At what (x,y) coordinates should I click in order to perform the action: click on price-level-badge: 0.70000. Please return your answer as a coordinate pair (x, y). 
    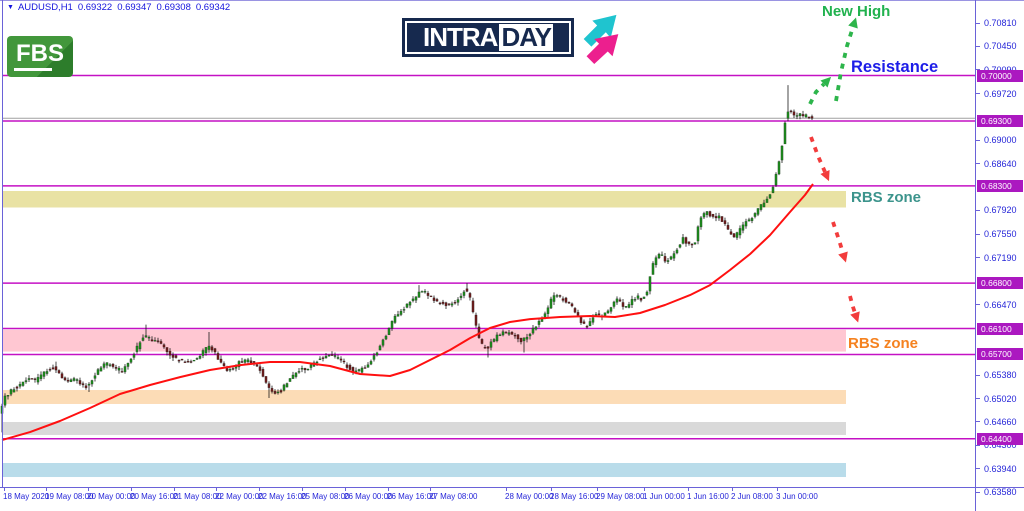
    Looking at the image, I should click on (1000, 75).